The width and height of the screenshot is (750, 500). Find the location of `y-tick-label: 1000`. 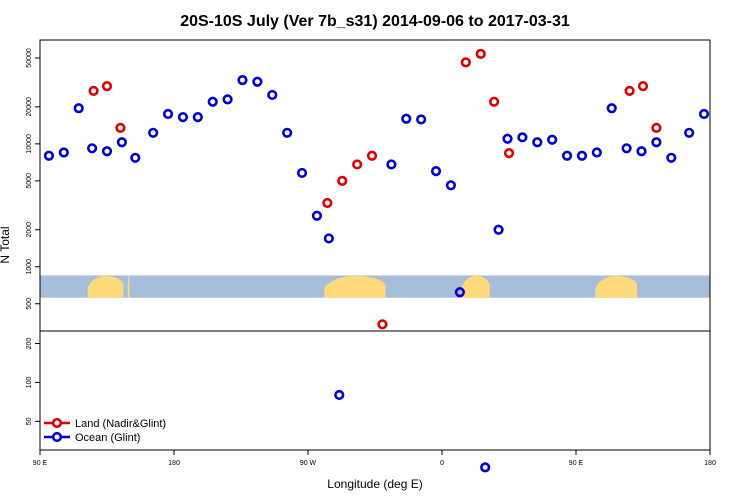

y-tick-label: 1000 is located at coordinates (29, 267).